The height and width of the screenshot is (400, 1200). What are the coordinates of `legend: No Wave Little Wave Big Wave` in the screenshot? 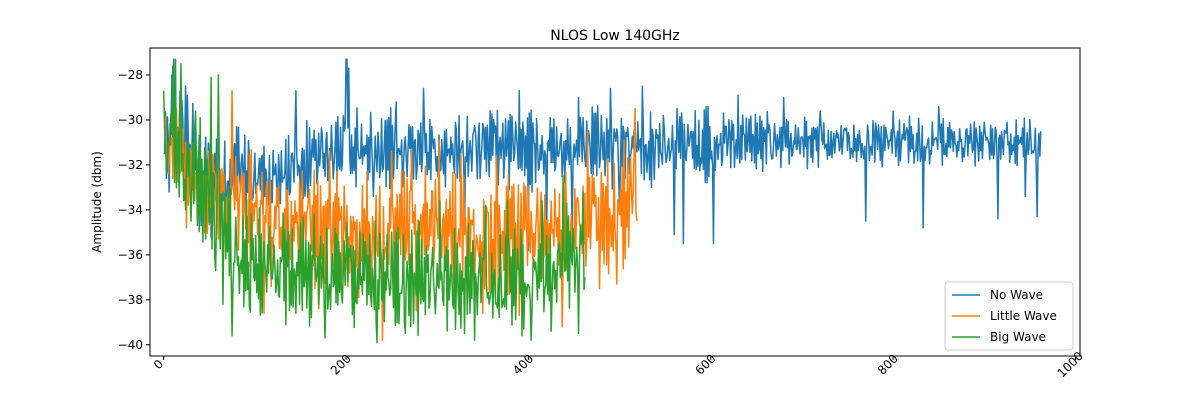 It's located at (1009, 316).